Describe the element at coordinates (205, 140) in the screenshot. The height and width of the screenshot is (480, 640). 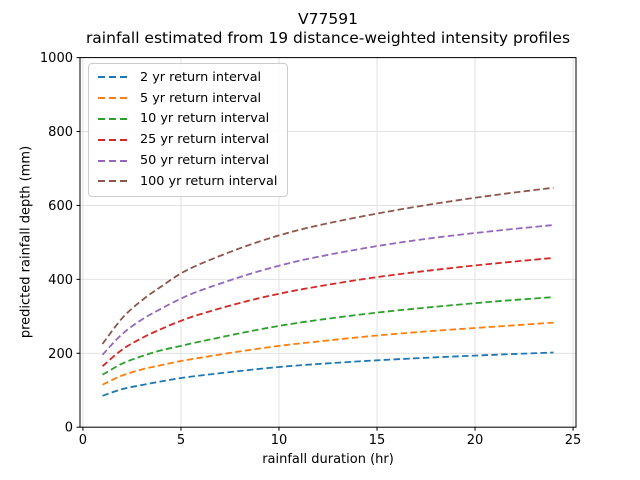
I see `legend-label: 25 yr return interval` at that location.